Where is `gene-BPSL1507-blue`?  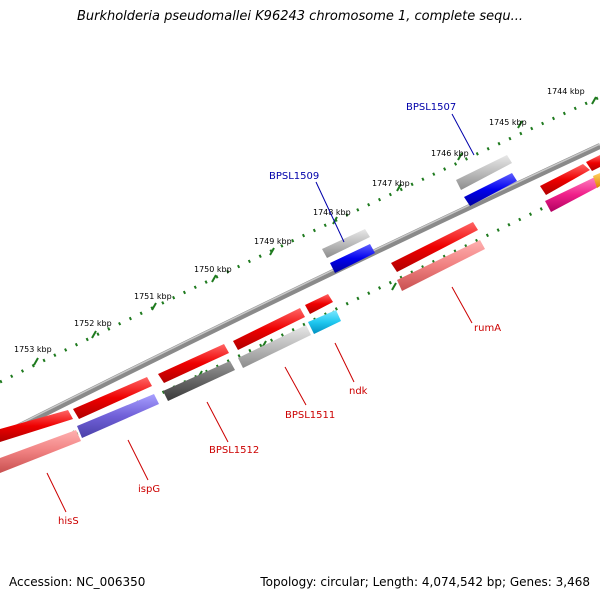
gene-BPSL1507-blue is located at coordinates (490, 189).